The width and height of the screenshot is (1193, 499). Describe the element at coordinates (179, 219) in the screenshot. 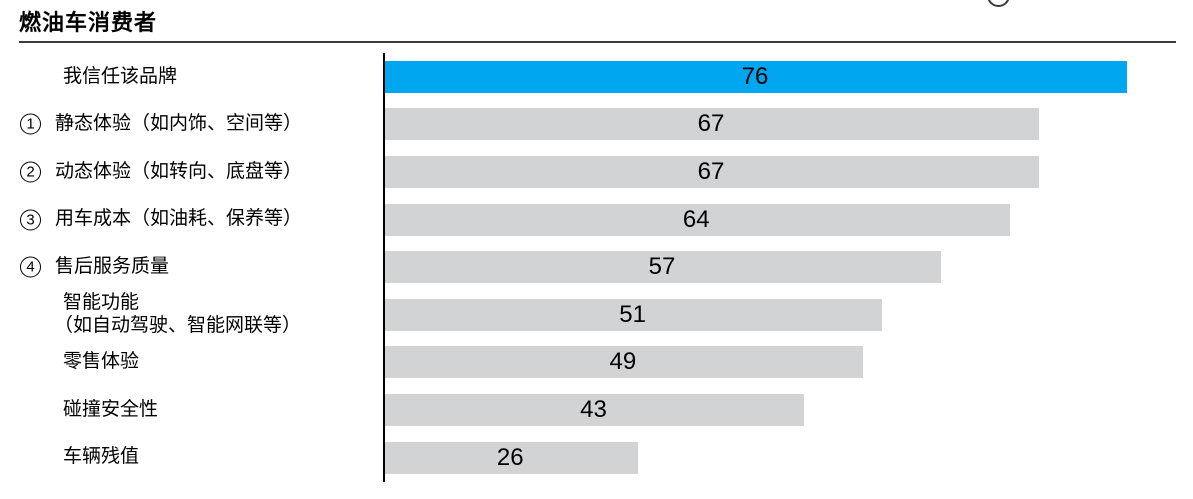

I see `category-label-line: 用车成本（如油耗、保养等）` at that location.